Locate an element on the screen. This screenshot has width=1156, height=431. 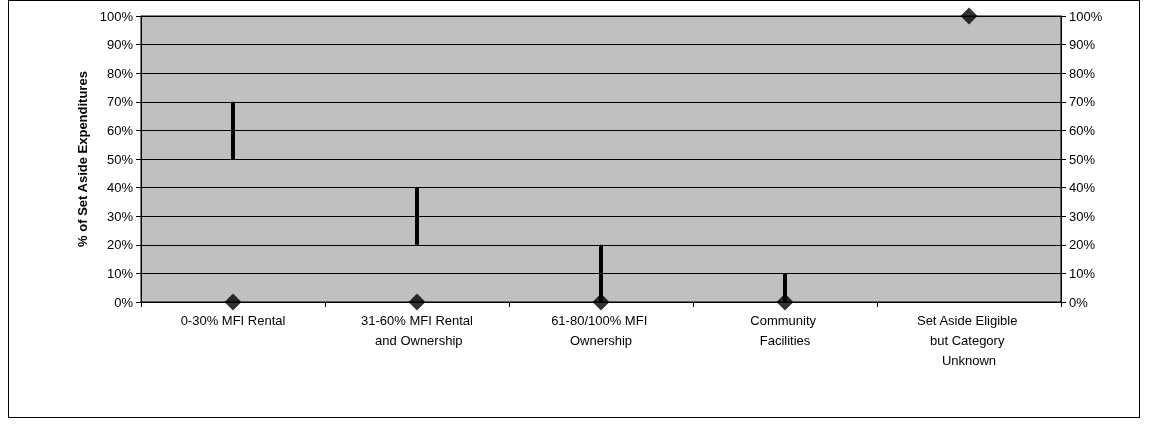
x-tick-label: Set Aside Eligible but Category Unknown is located at coordinates (969, 340).